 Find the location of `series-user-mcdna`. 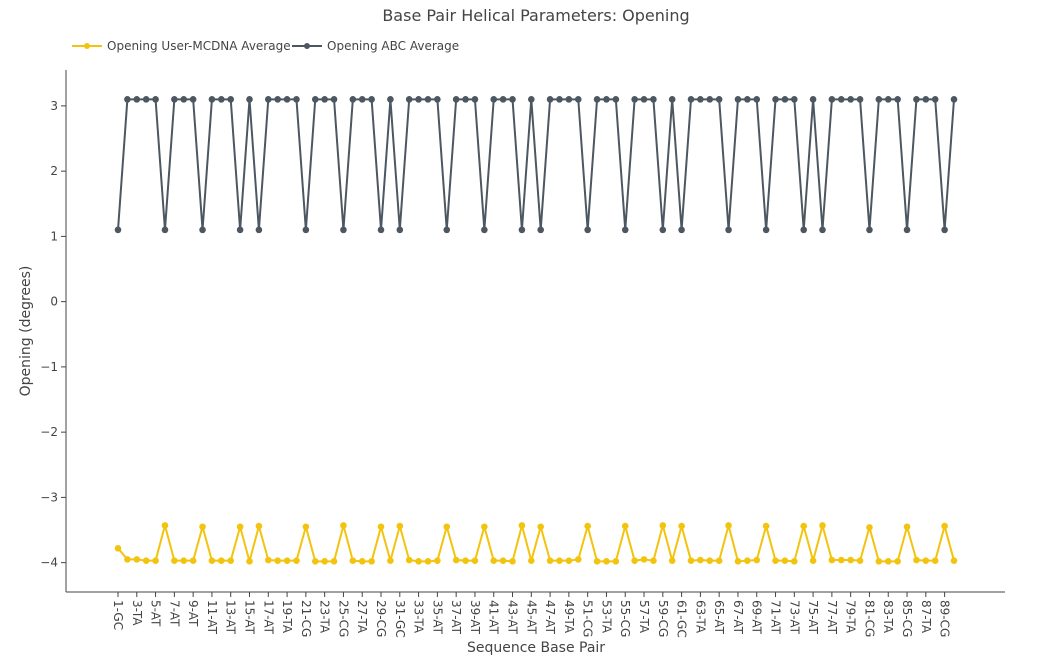

series-user-mcdna is located at coordinates (536, 543).